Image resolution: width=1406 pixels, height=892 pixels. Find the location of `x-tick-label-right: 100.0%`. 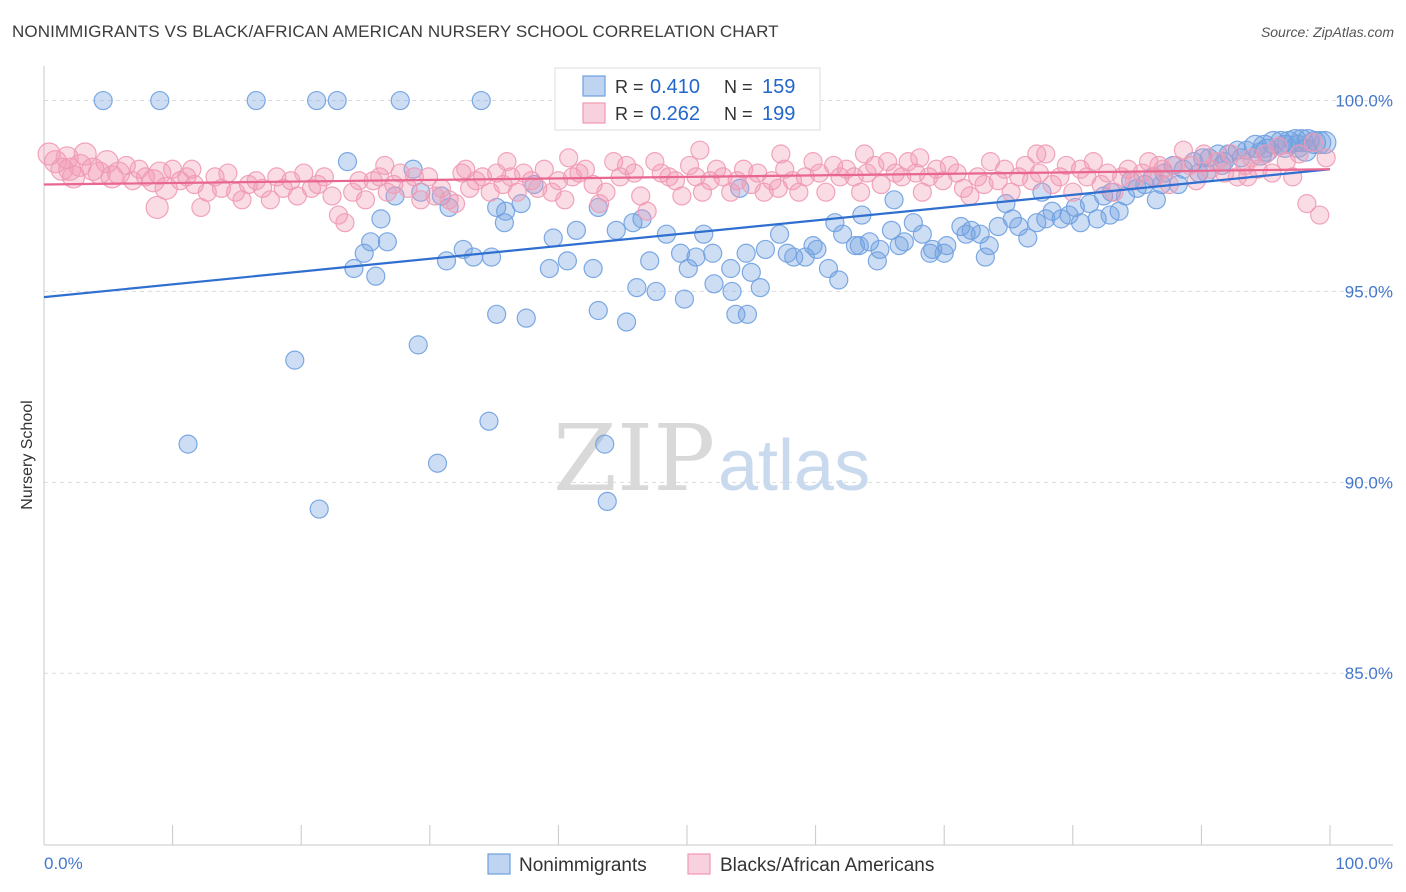

x-tick-label-right: 100.0% is located at coordinates (1364, 863).